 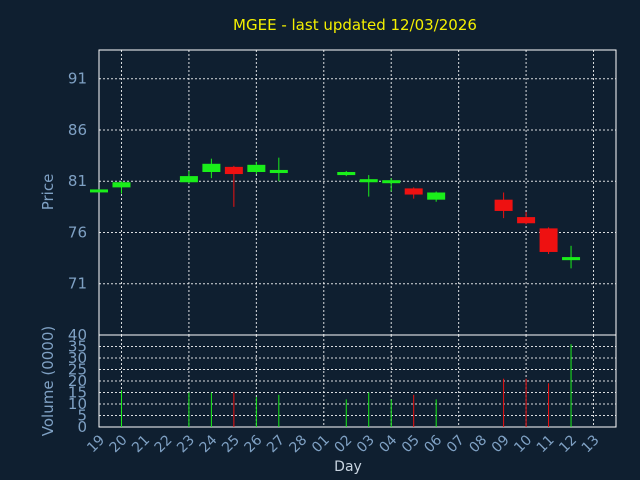 I want to click on volume-tick-label: 40, so click(x=77, y=335).